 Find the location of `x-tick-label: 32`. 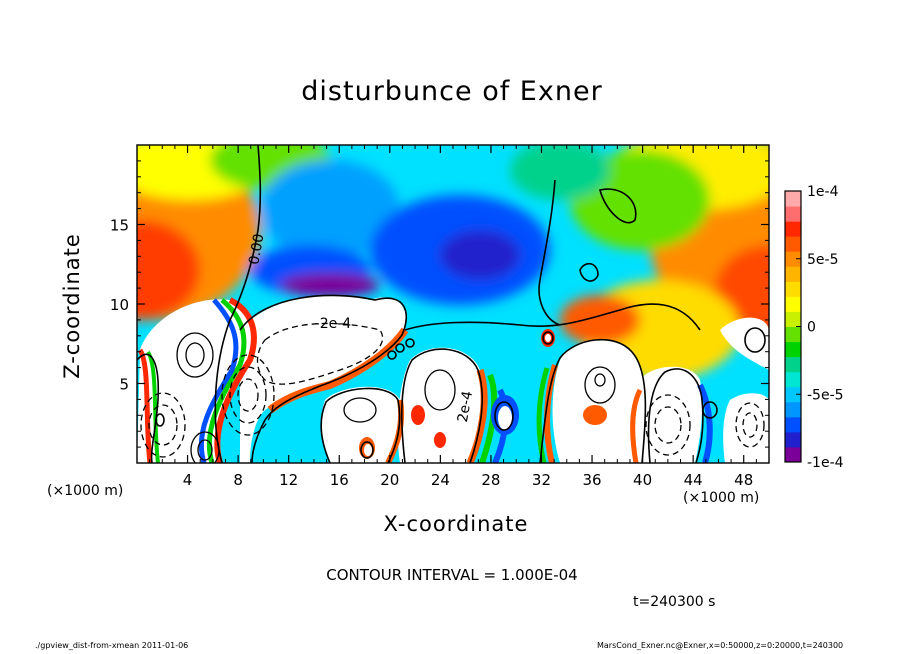

x-tick-label: 32 is located at coordinates (541, 480).